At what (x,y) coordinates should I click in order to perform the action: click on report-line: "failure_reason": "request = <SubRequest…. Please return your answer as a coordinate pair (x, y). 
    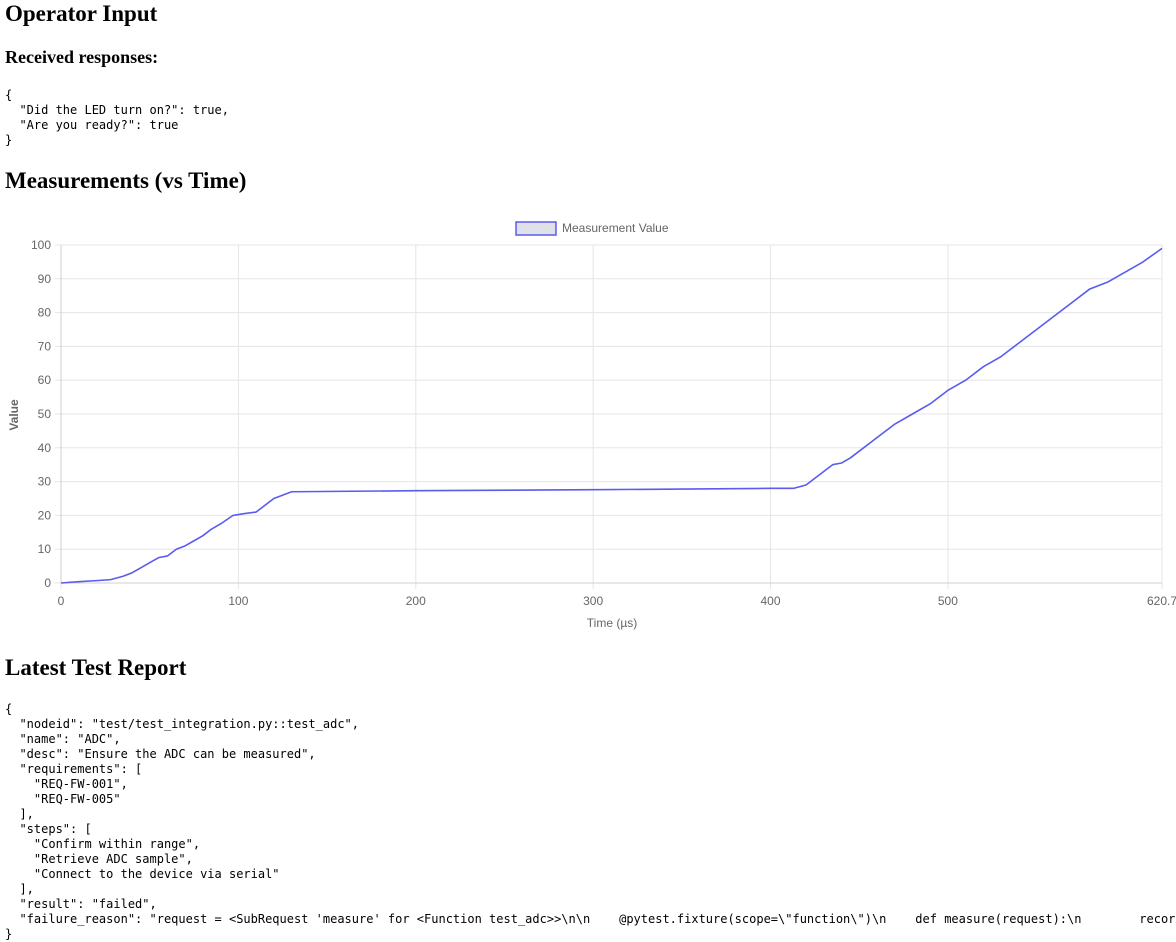
    Looking at the image, I should click on (590, 919).